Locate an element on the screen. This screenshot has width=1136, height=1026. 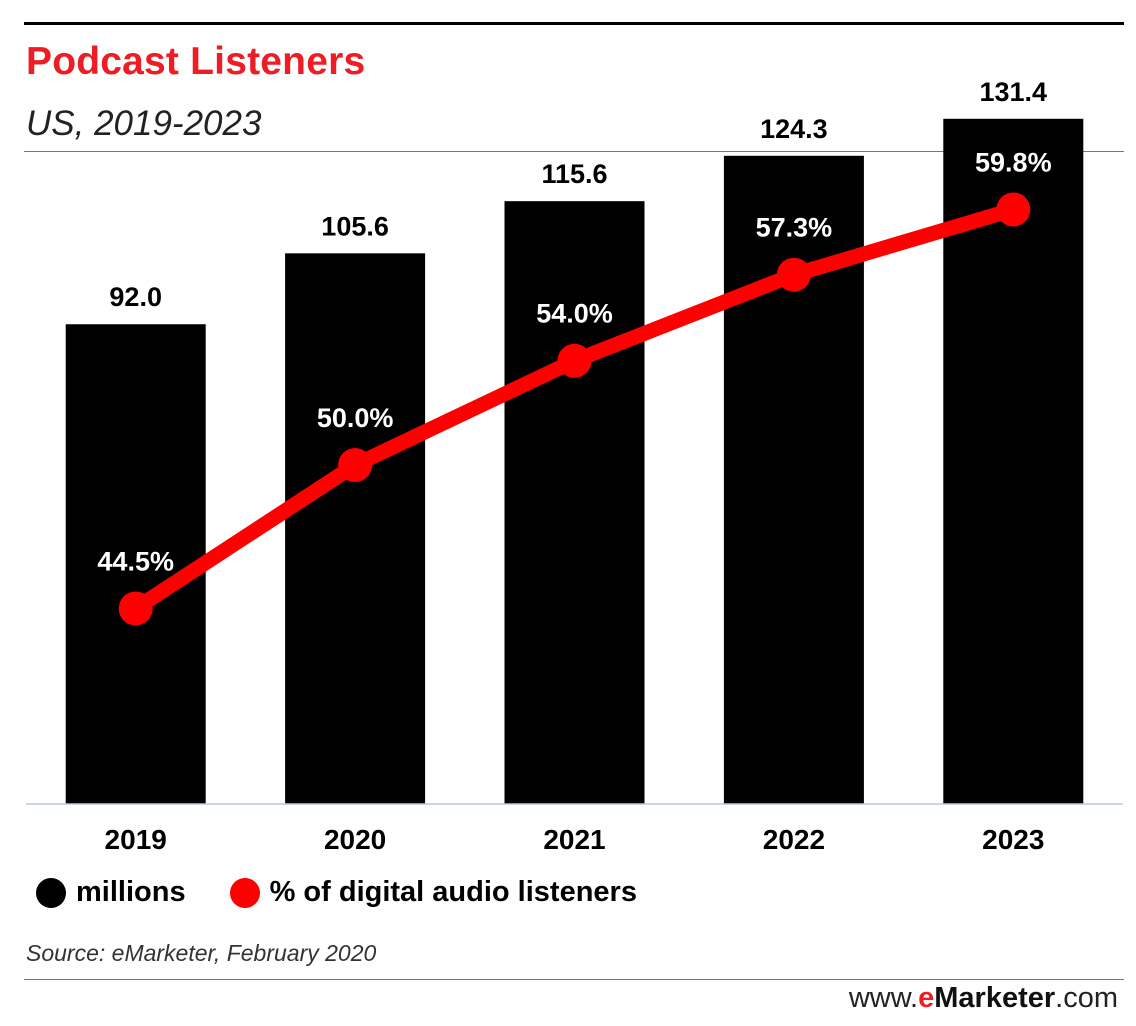
legend-label-millions: millions is located at coordinates (131, 892).